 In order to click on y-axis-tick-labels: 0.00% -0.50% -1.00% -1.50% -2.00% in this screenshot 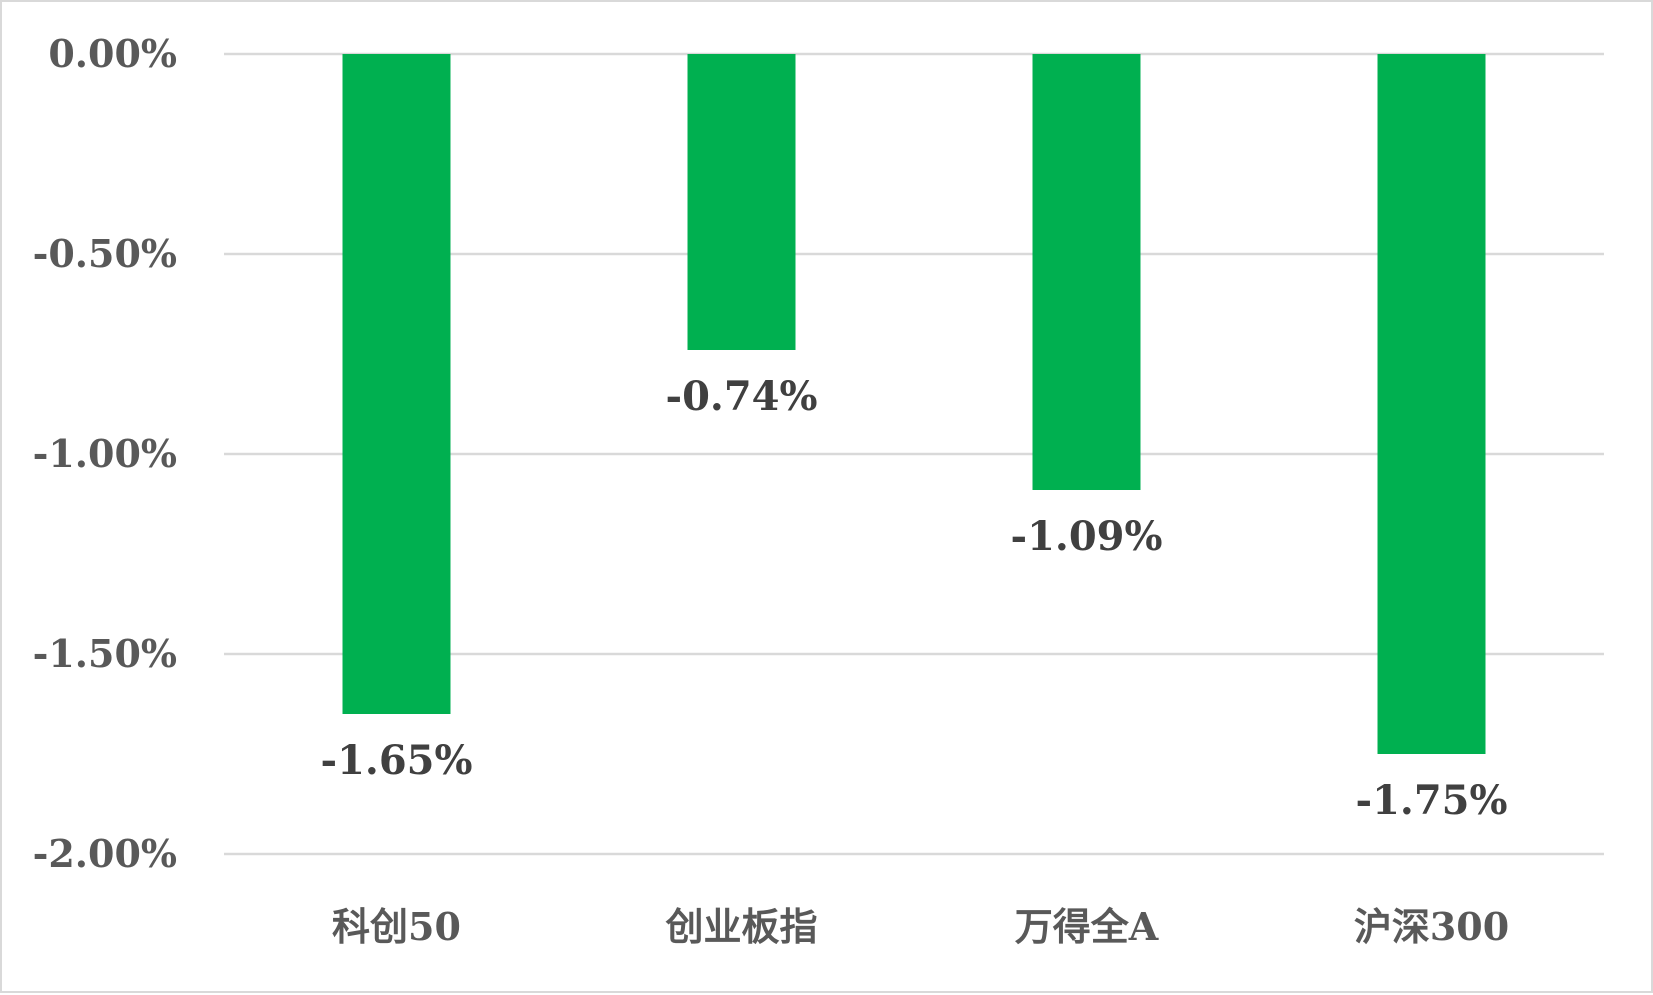, I will do `click(105, 453)`.